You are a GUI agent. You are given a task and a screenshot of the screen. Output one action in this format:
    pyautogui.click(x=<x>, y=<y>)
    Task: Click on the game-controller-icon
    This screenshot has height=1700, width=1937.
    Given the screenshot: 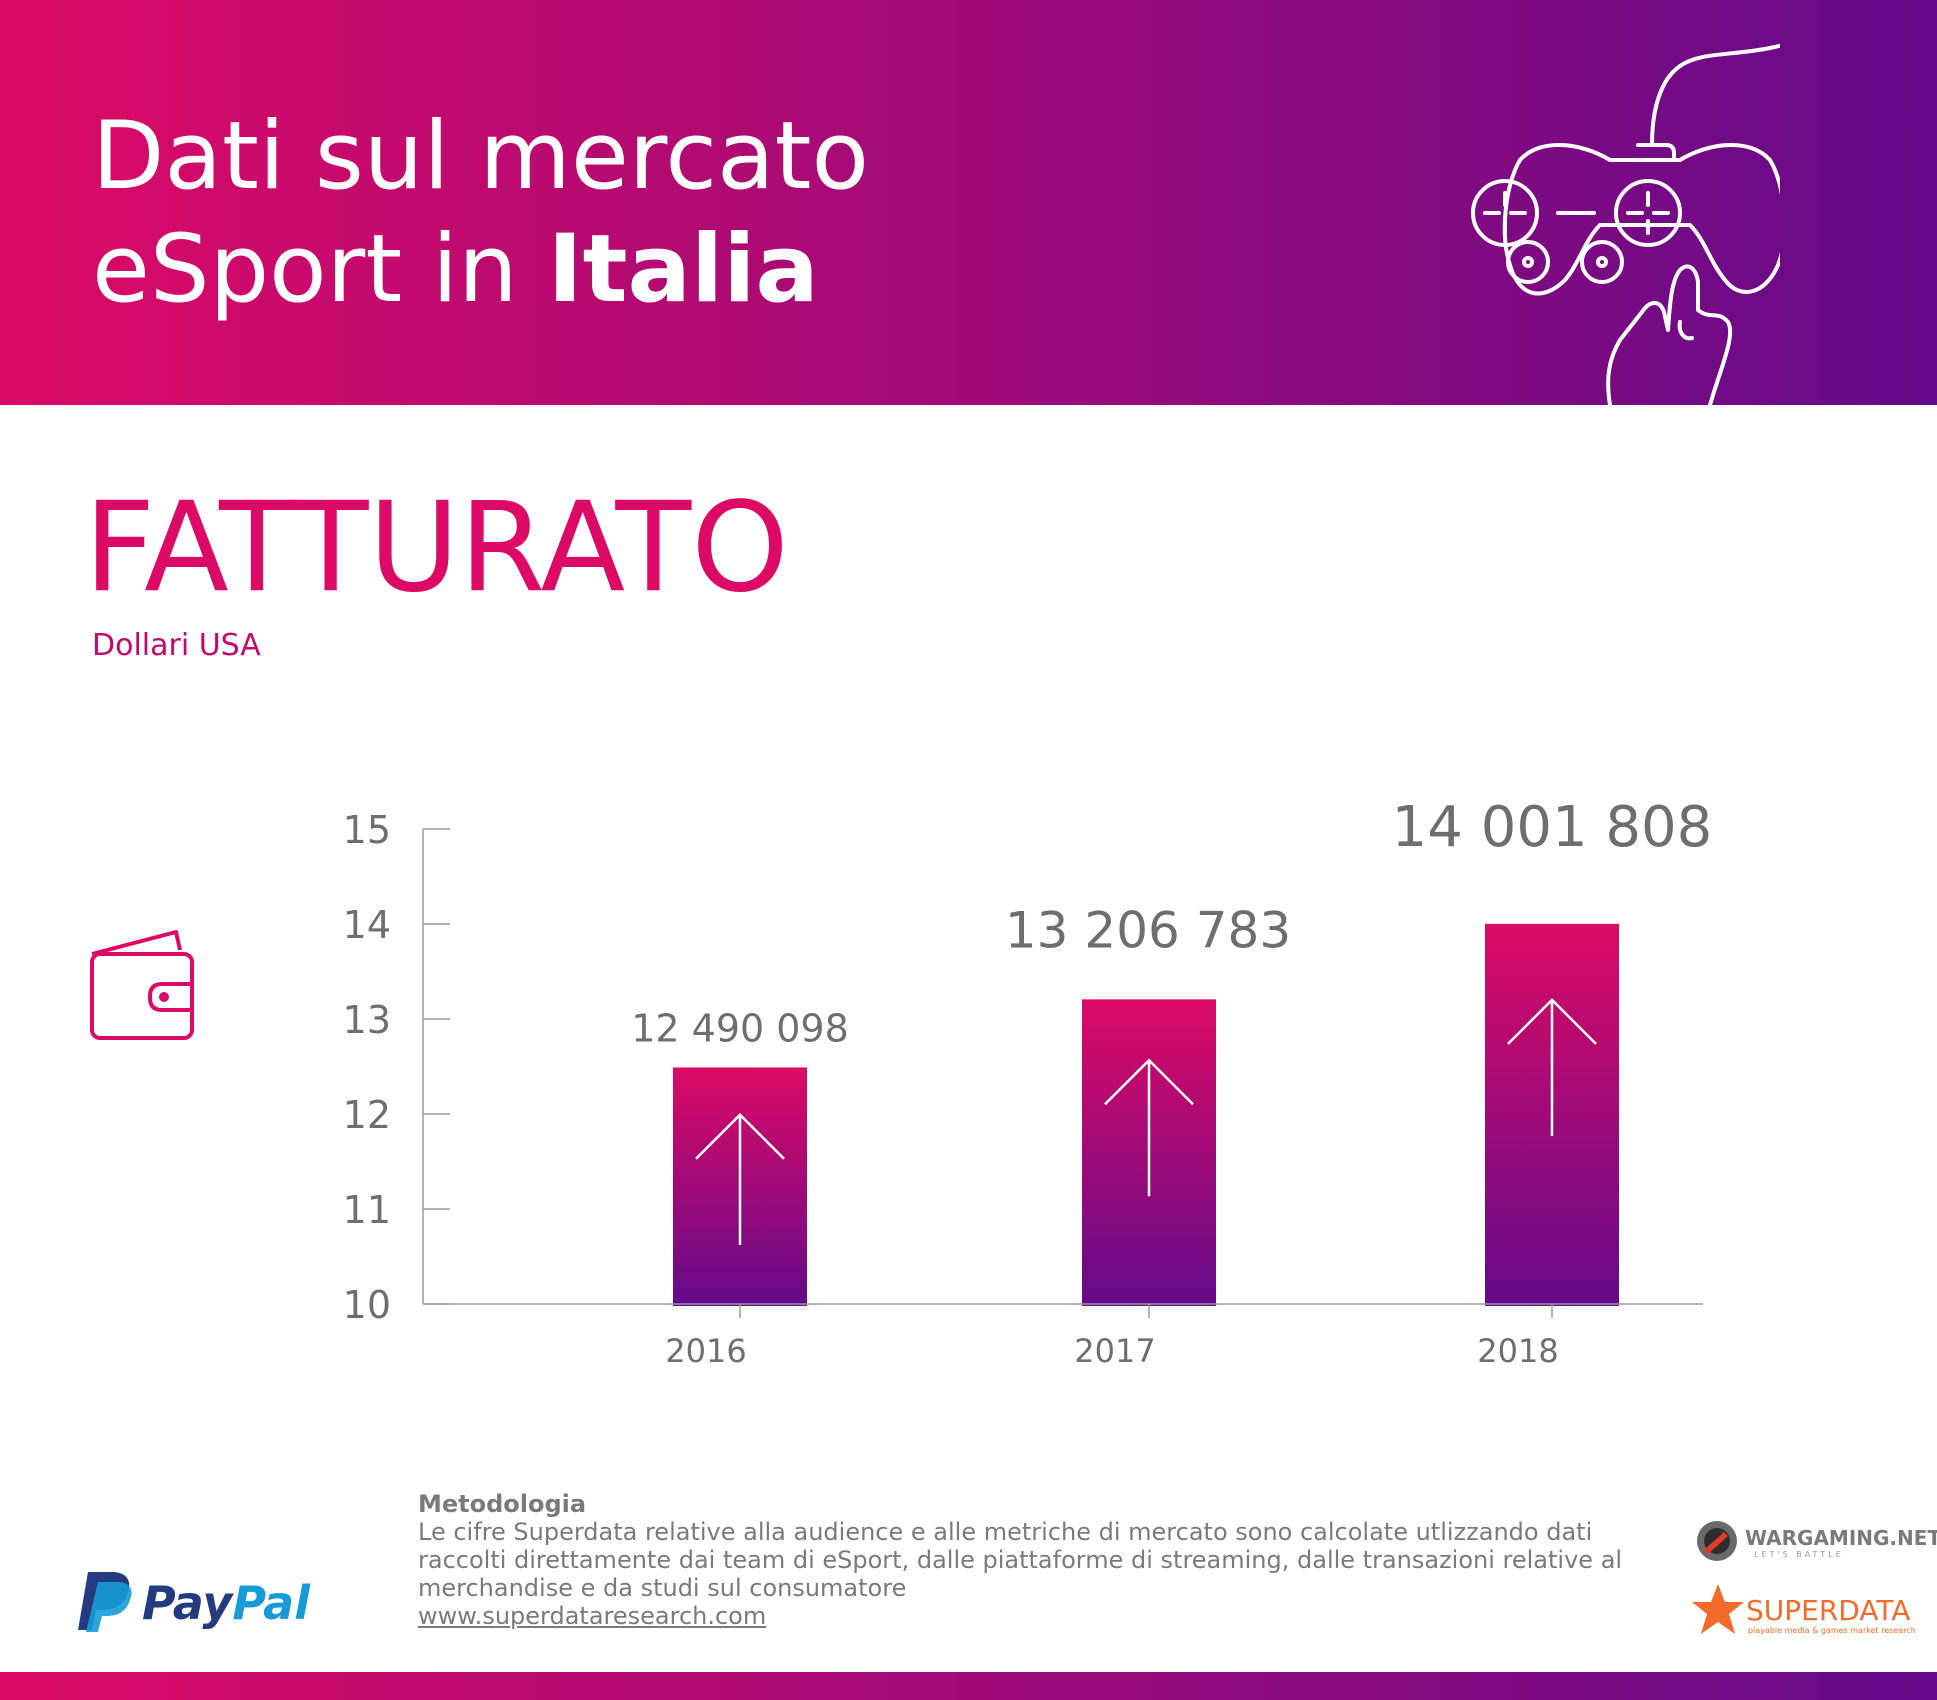 What is the action you would take?
    pyautogui.click(x=1625, y=224)
    